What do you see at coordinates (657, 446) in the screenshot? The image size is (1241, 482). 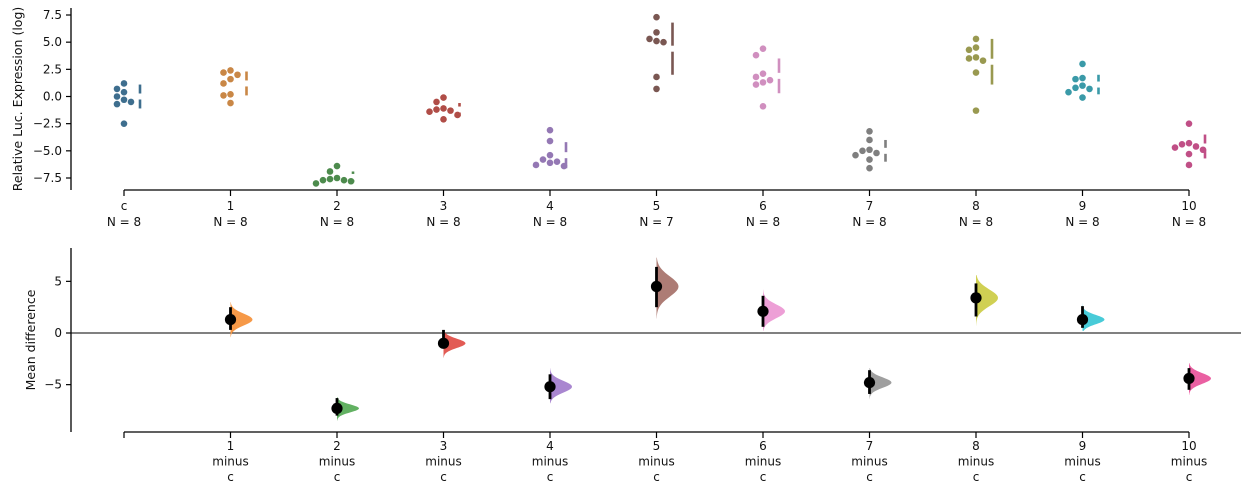 I see `x-tick-label: 5` at bounding box center [657, 446].